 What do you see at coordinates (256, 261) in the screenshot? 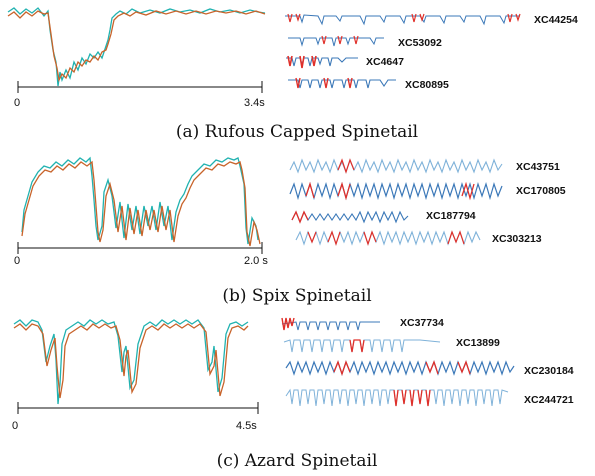
I see `panel-b-x-end: 2.0 s` at bounding box center [256, 261].